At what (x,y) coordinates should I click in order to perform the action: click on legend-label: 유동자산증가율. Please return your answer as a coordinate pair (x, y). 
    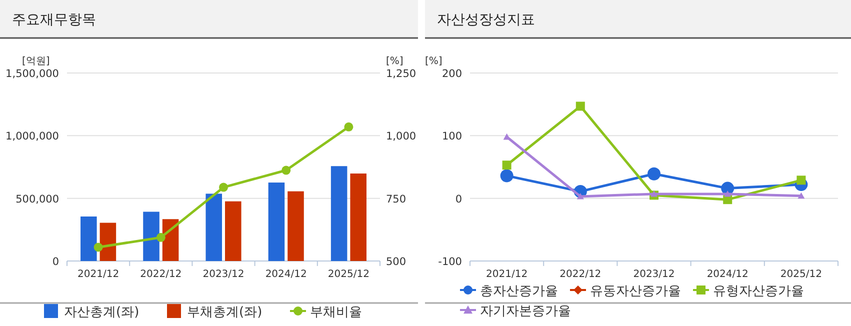
    Looking at the image, I should click on (635, 291).